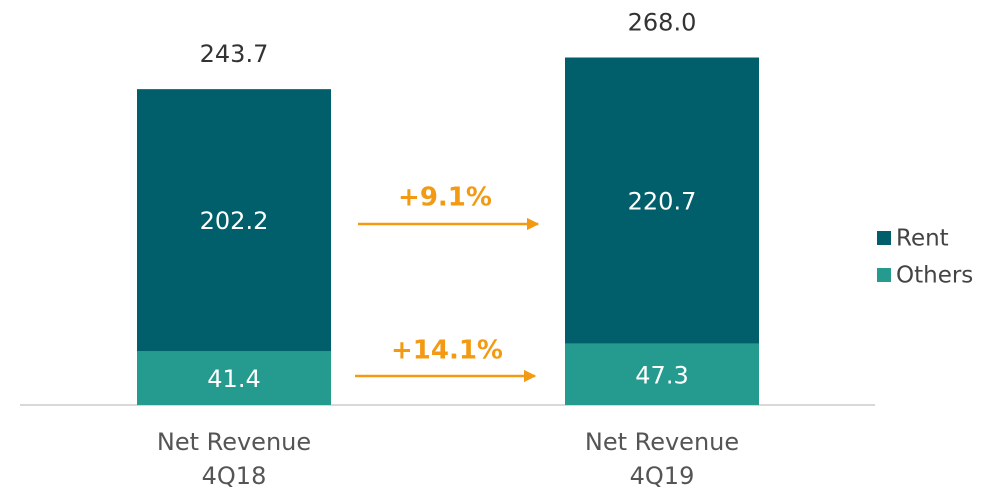 Image resolution: width=986 pixels, height=489 pixels. What do you see at coordinates (445, 198) in the screenshot?
I see `annotation: +9.1%` at bounding box center [445, 198].